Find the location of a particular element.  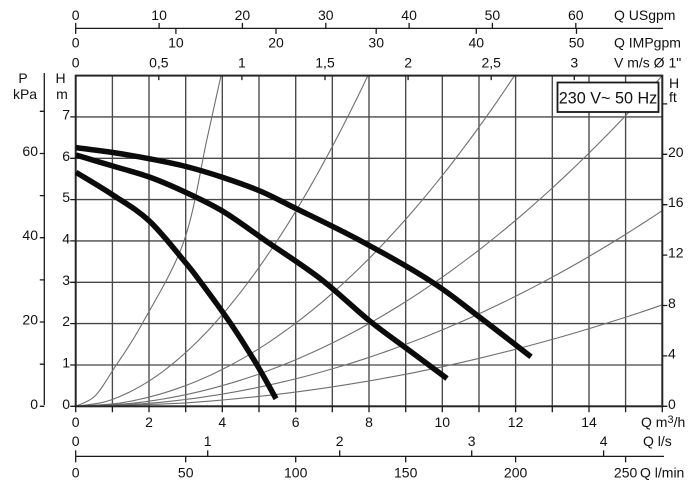

svg-text: 250 is located at coordinates (626, 473).